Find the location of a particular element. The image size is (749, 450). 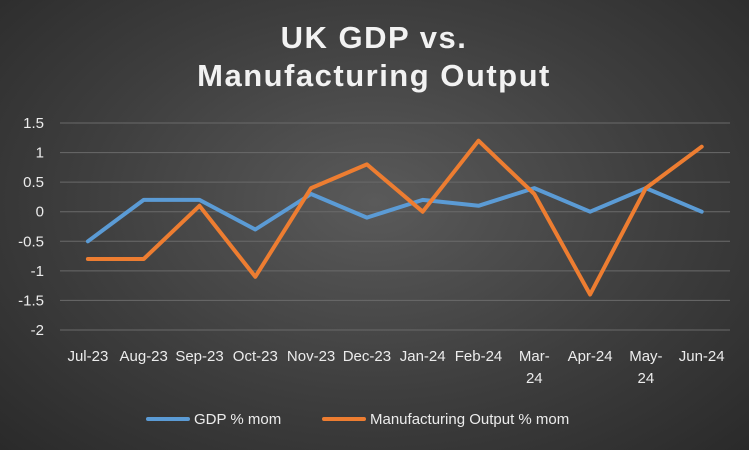

y-tick-label-1: 1 is located at coordinates (40, 153).